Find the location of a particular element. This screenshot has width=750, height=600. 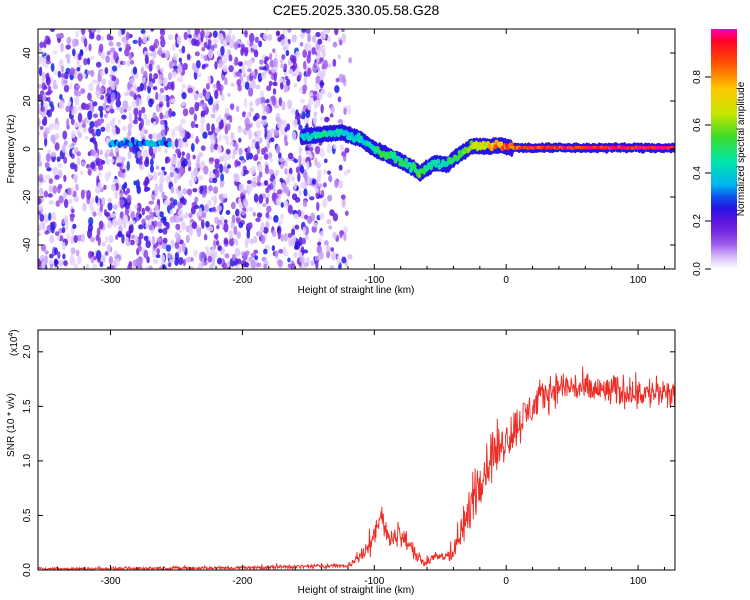

colorbar-tick-label: 0.2 is located at coordinates (697, 221).